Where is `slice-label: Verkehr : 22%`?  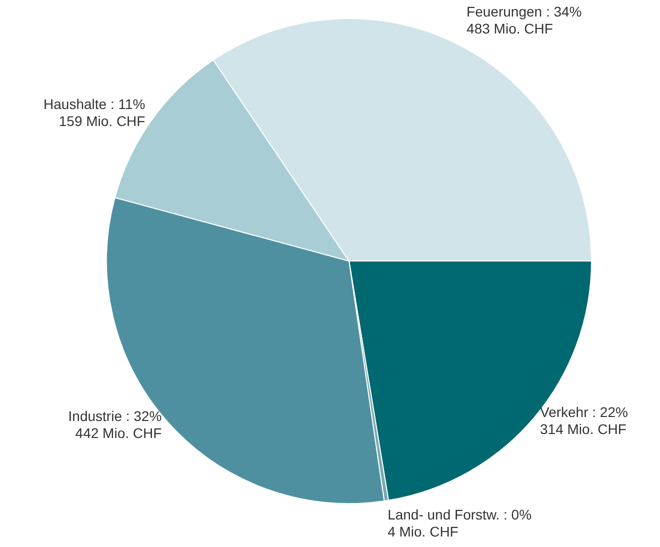 slice-label: Verkehr : 22% is located at coordinates (584, 412).